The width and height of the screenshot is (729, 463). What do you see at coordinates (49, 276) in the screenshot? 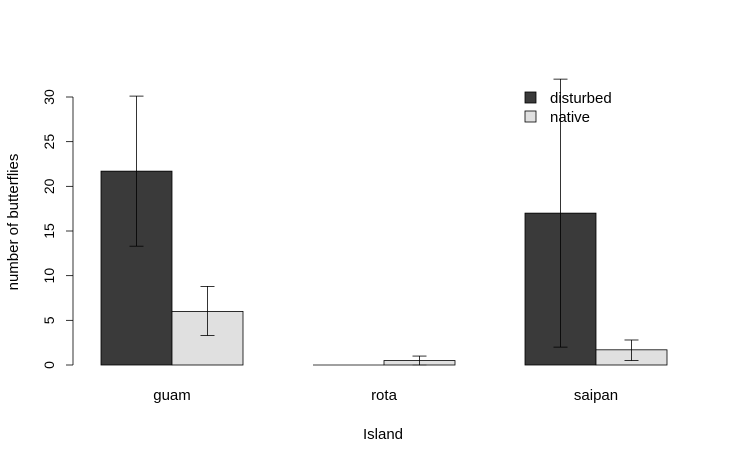
I see `y-tick-label: 10` at bounding box center [49, 276].